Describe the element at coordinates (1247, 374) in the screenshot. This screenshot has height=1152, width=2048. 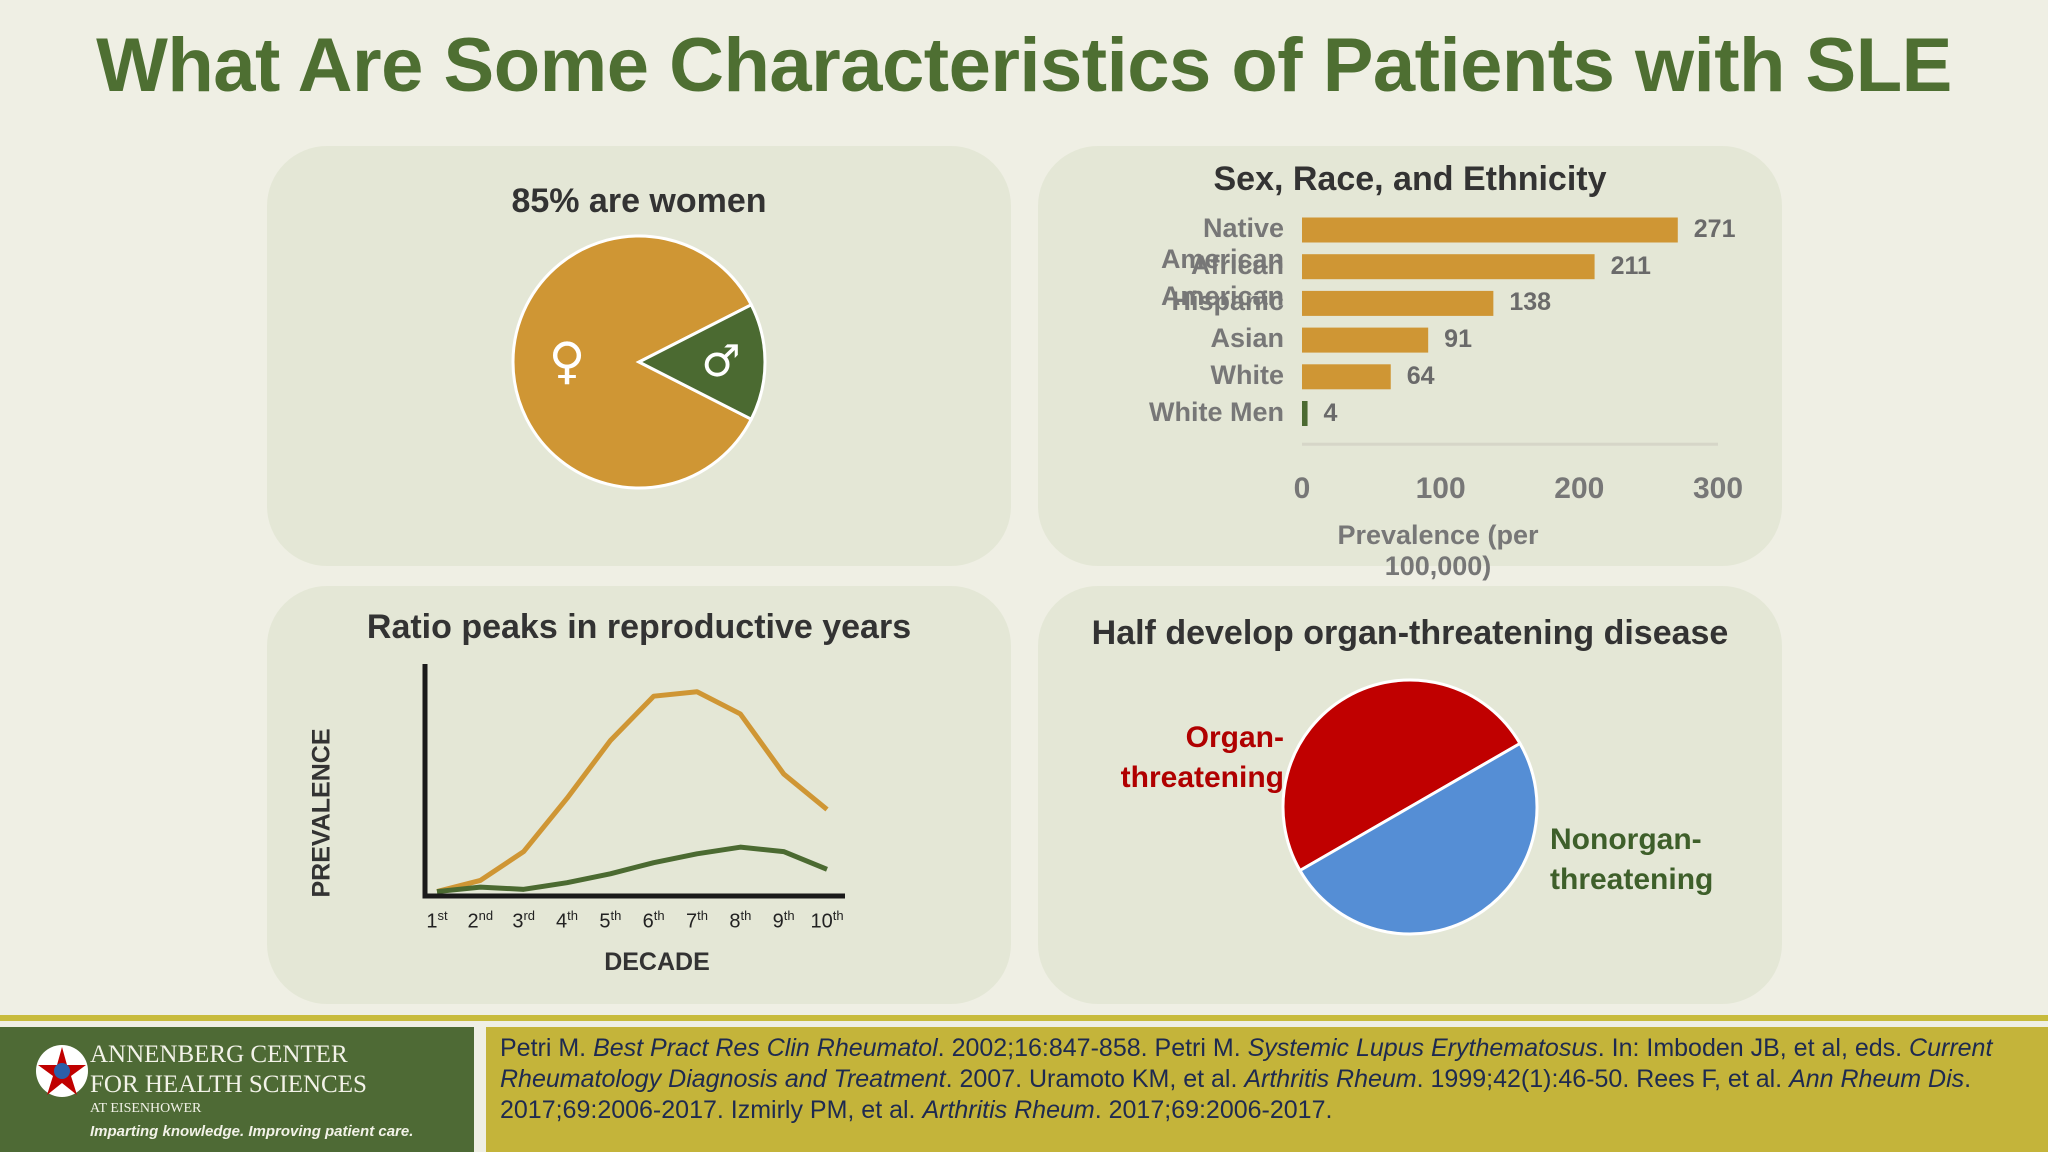
I see `bar-category-label: White` at that location.